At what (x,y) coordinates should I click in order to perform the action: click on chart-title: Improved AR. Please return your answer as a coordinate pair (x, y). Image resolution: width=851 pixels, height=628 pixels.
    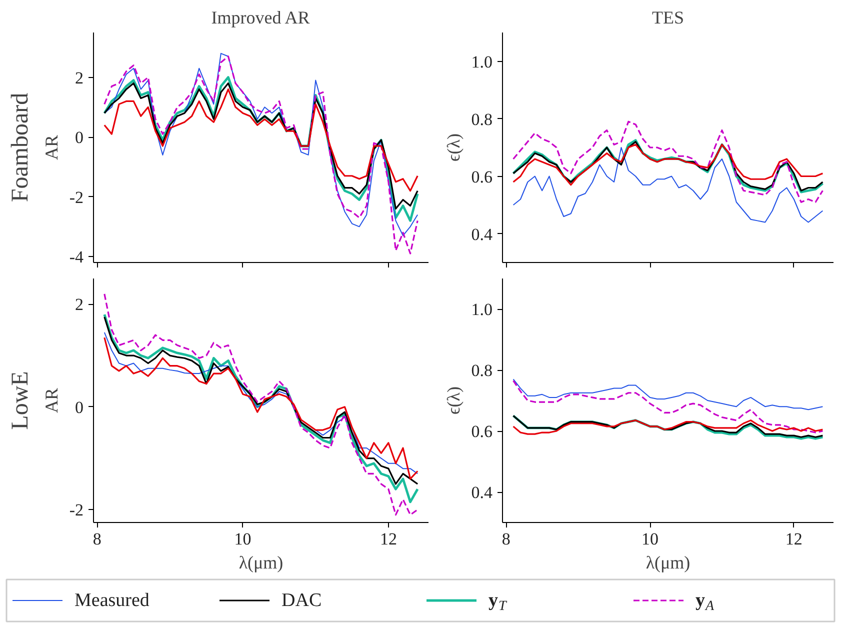
    Looking at the image, I should click on (260, 18).